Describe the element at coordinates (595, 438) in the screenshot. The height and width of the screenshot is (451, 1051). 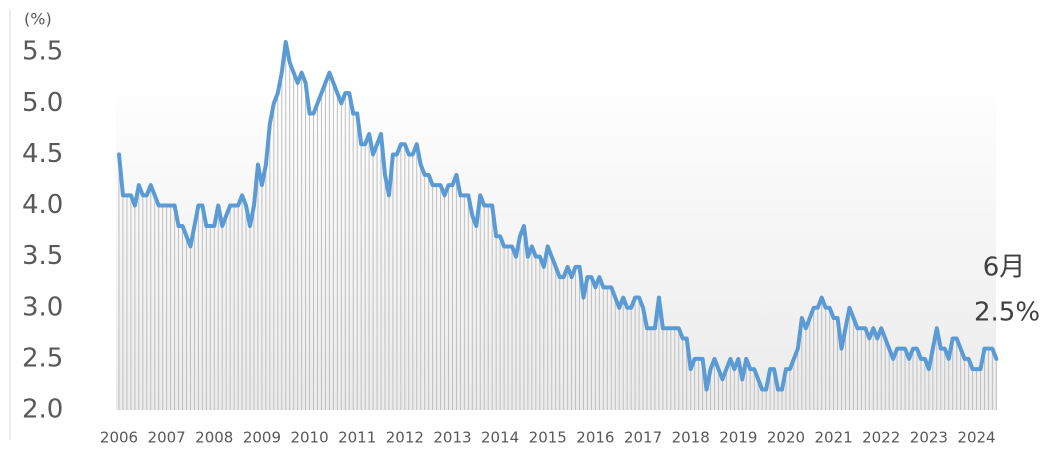
I see `x-tick-label: 2016` at that location.